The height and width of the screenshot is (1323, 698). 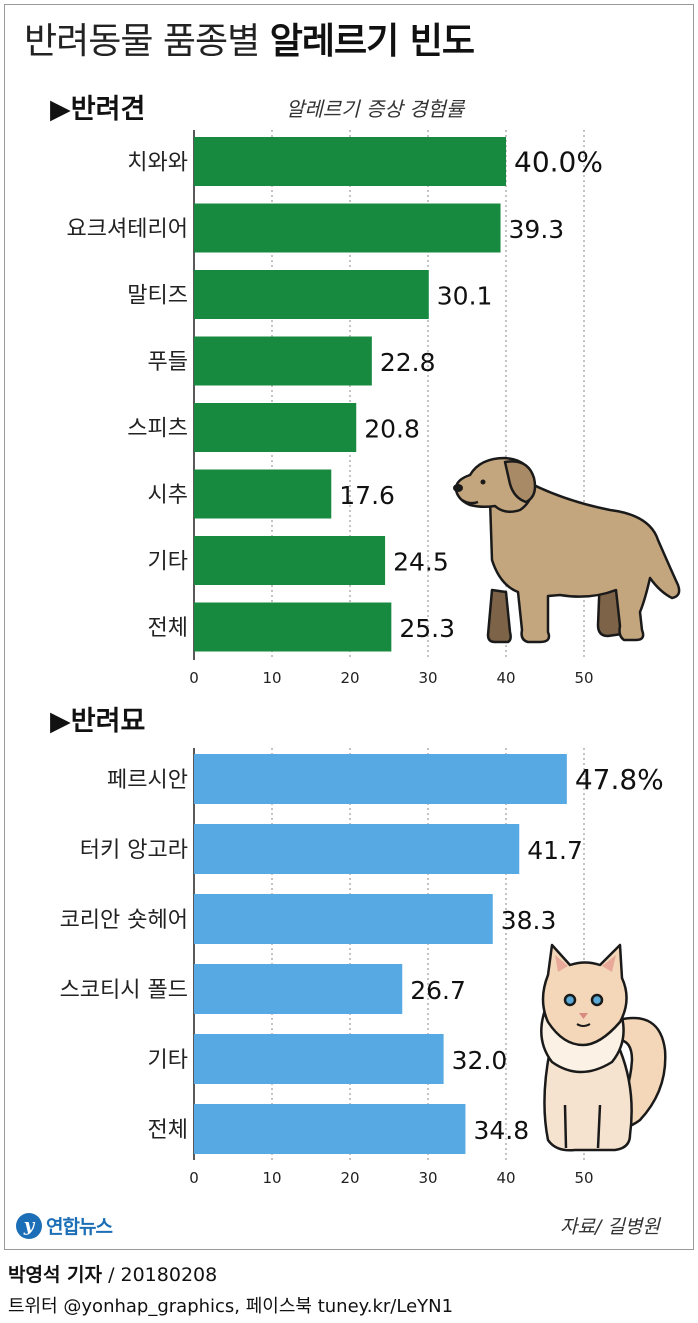 What do you see at coordinates (505, 678) in the screenshot?
I see `dog-tick-label: 40` at bounding box center [505, 678].